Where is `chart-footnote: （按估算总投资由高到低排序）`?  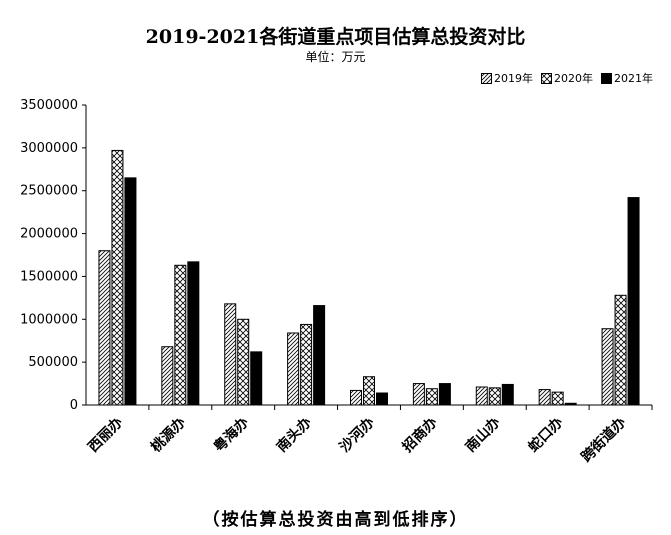 chart-footnote: （按估算总投资由高到低排序） is located at coordinates (335, 520).